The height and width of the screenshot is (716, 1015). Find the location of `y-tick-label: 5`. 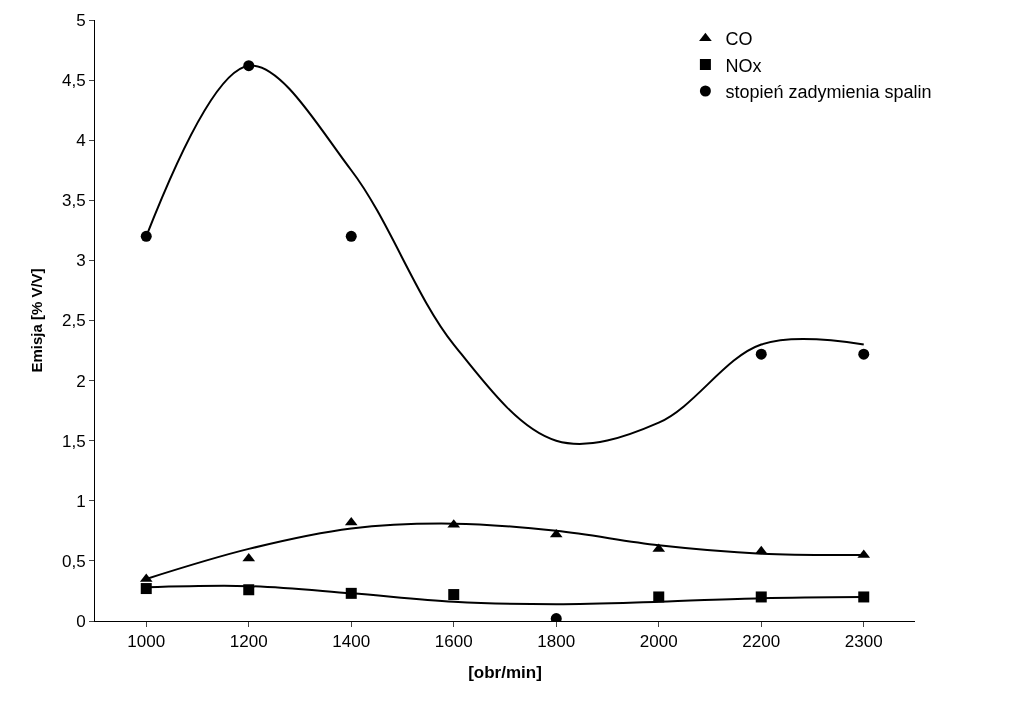

y-tick-label: 5 is located at coordinates (81, 20).